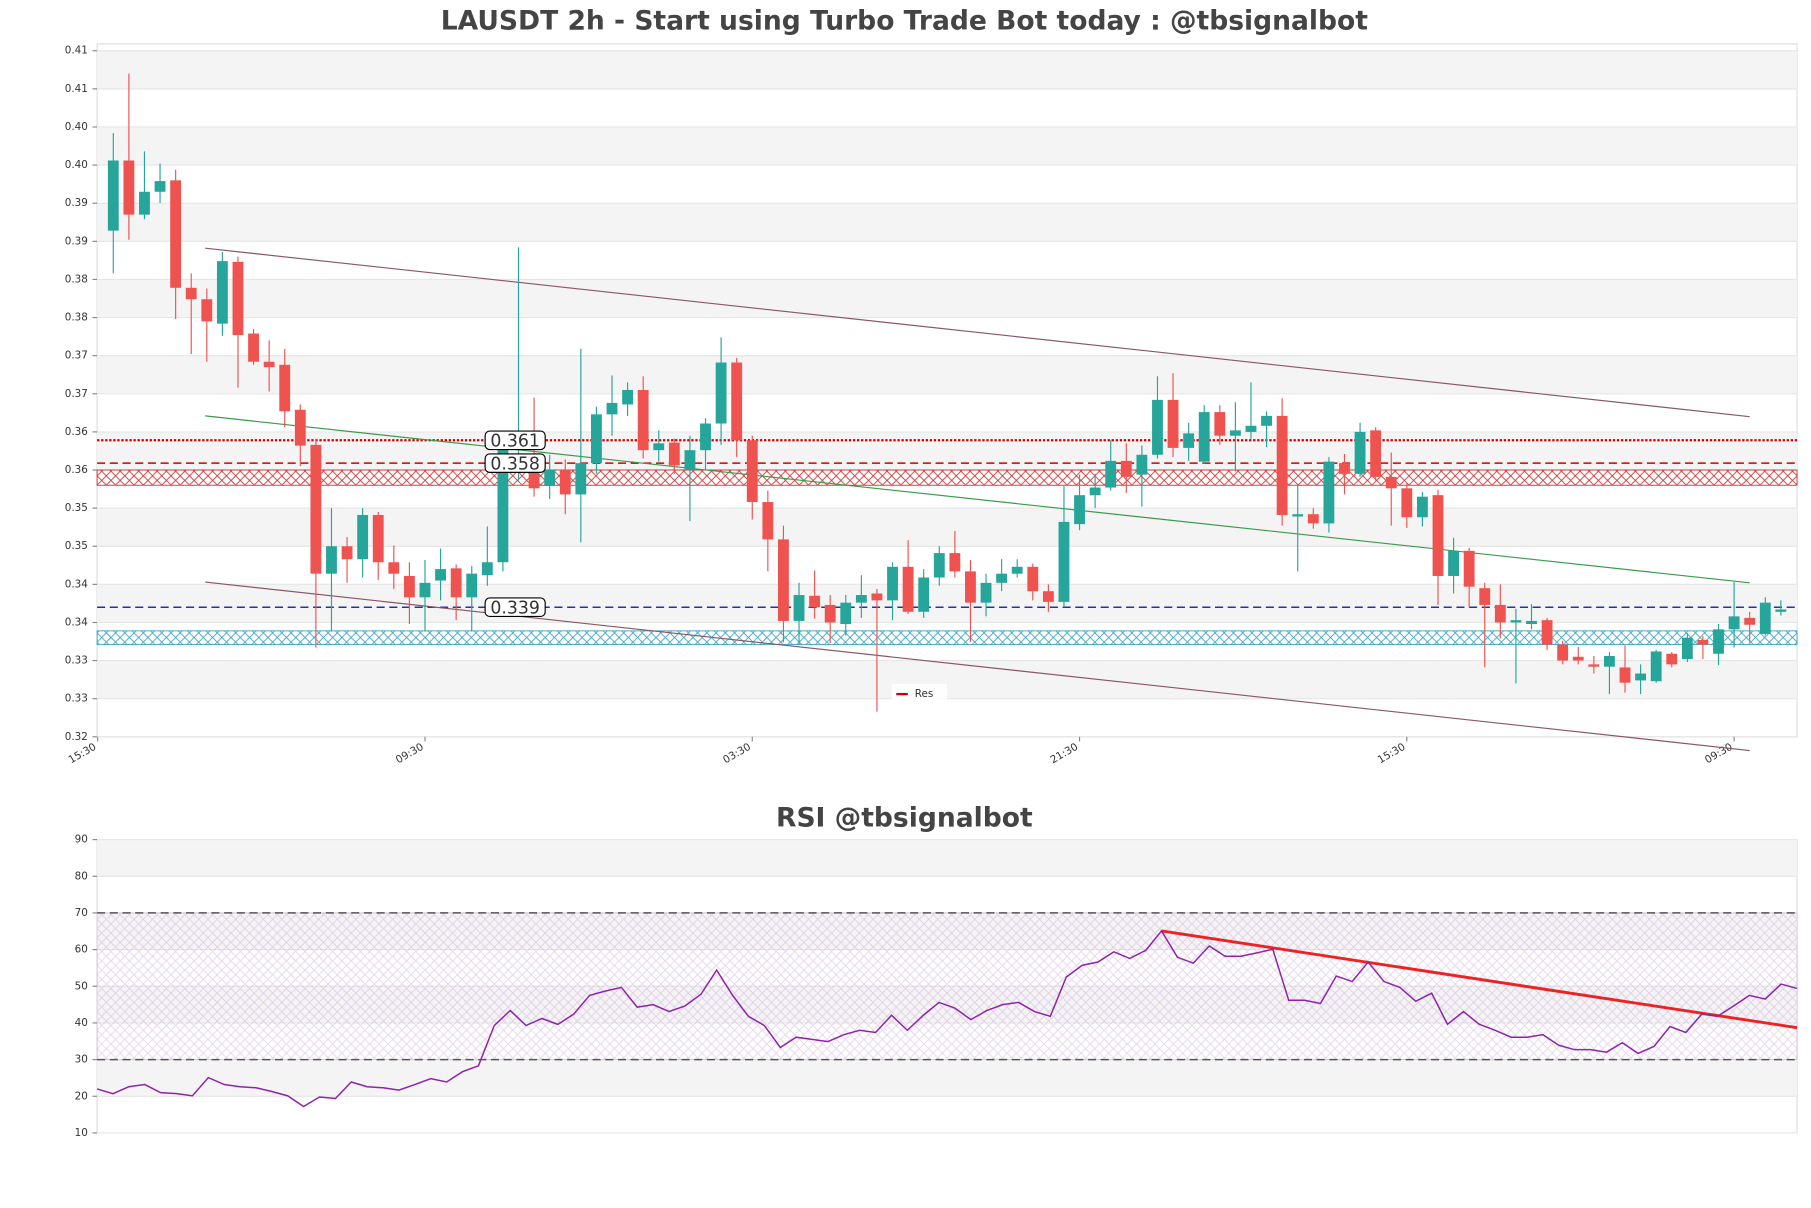  What do you see at coordinates (904, 817) in the screenshot?
I see `rsi-title: RSI @tbsignalbot` at bounding box center [904, 817].